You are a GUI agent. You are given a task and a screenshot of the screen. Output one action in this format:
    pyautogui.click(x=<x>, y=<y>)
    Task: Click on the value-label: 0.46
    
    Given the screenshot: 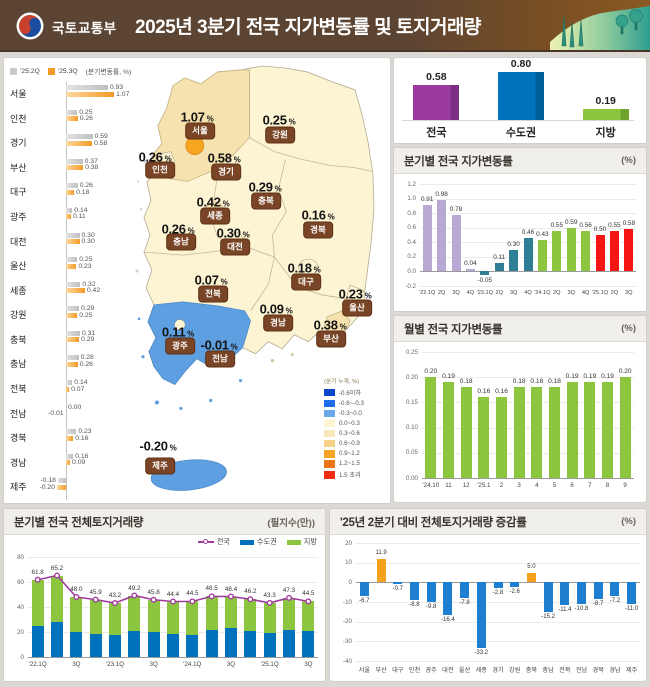 What is the action you would take?
    pyautogui.click(x=528, y=232)
    